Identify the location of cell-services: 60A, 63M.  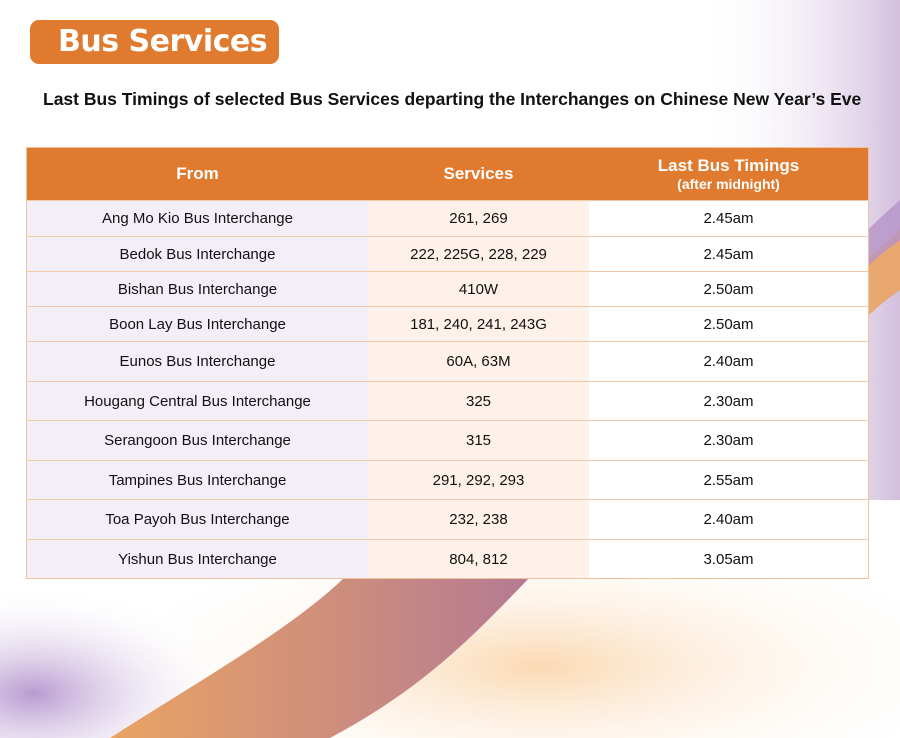
(478, 361).